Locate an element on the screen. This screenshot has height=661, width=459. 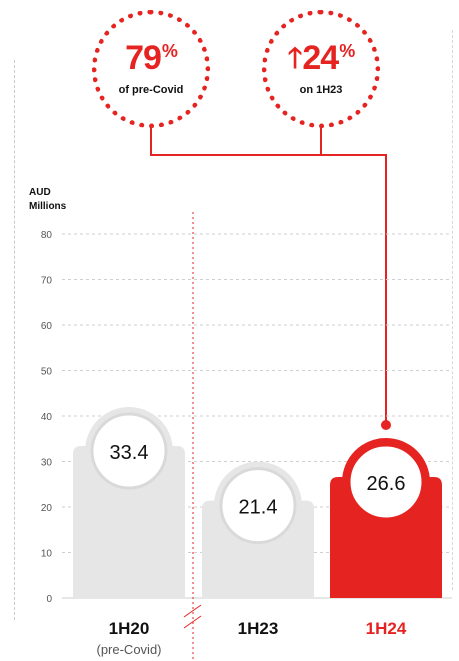
callout-growth-value: 🡑24% is located at coordinates (321, 58).